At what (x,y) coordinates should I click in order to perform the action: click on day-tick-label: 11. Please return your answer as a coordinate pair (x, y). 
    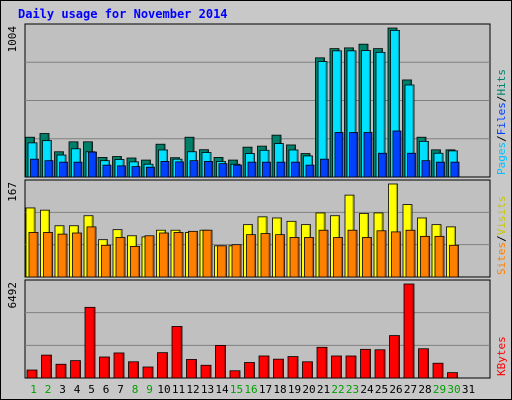
    Looking at the image, I should click on (178, 389).